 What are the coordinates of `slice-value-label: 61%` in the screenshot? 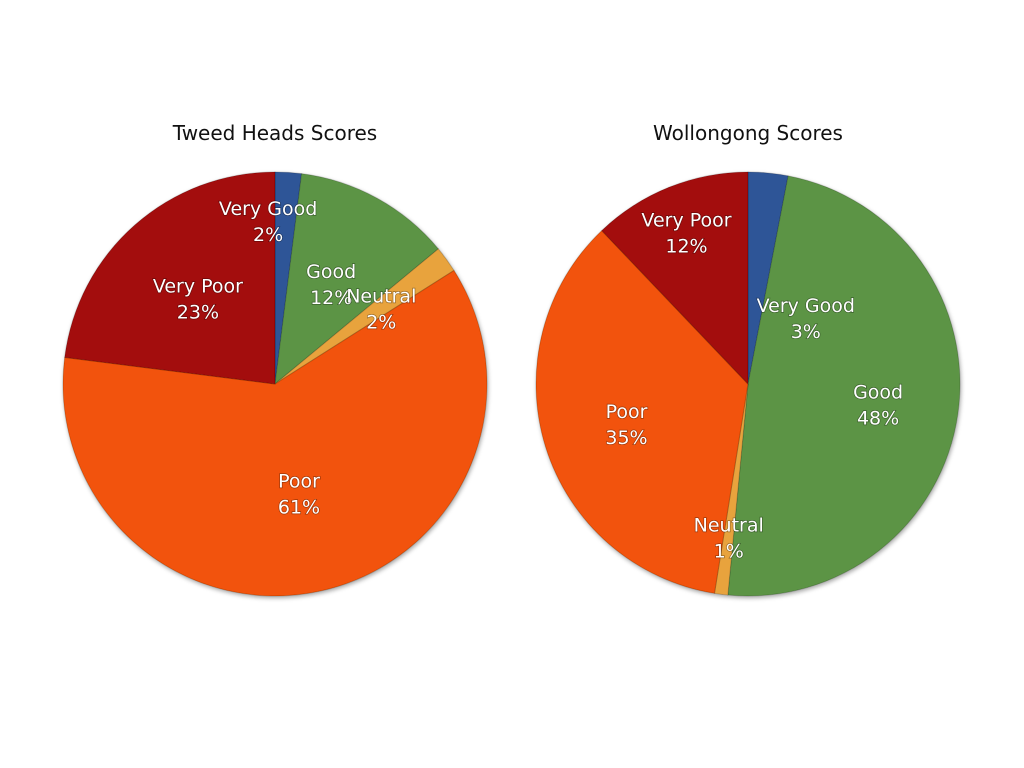 It's located at (299, 508).